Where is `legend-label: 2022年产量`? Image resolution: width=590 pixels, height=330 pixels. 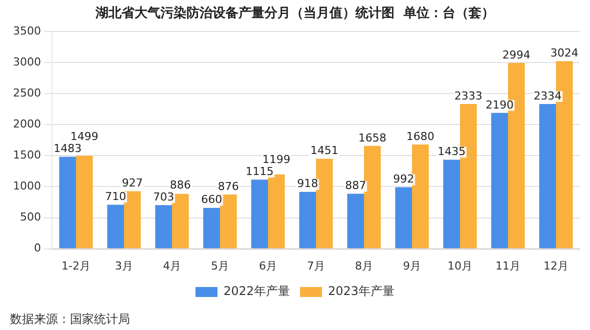 legend-label: 2022年产量 is located at coordinates (256, 291).